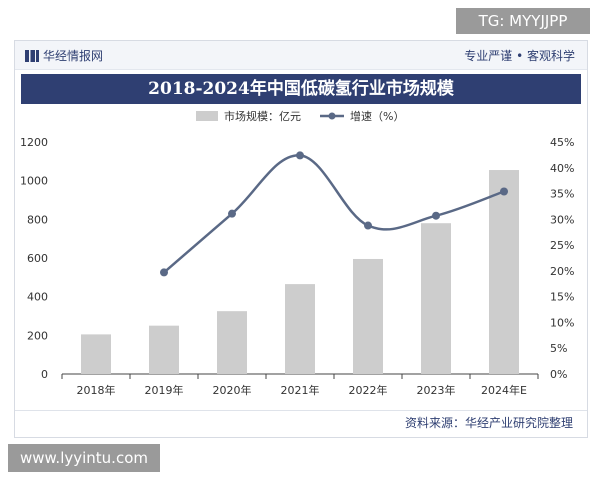  What do you see at coordinates (368, 390) in the screenshot?
I see `x-tick-label: 2022年` at bounding box center [368, 390].